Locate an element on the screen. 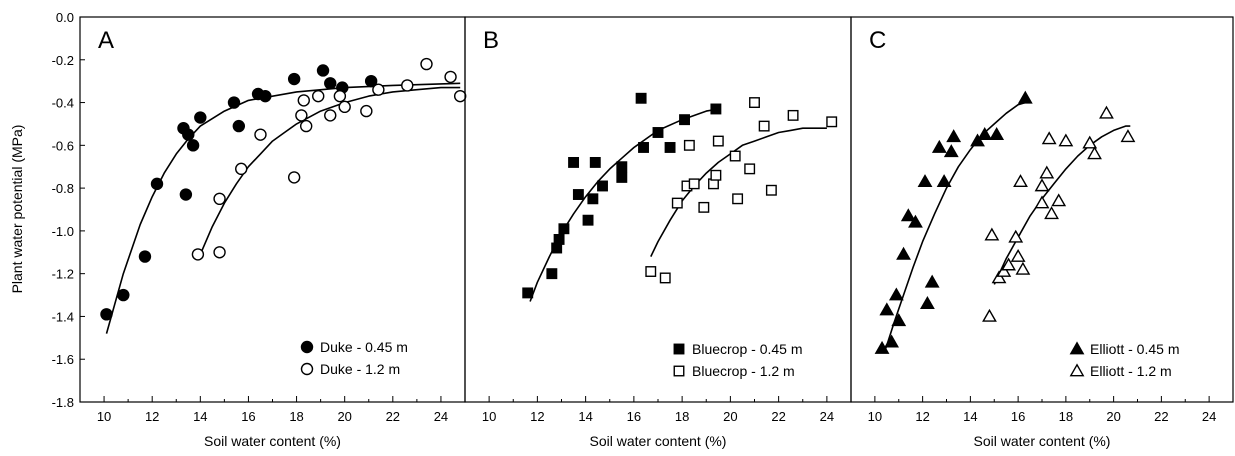 The width and height of the screenshot is (1235, 456). y-tick-label: -0.6 is located at coordinates (63, 145).